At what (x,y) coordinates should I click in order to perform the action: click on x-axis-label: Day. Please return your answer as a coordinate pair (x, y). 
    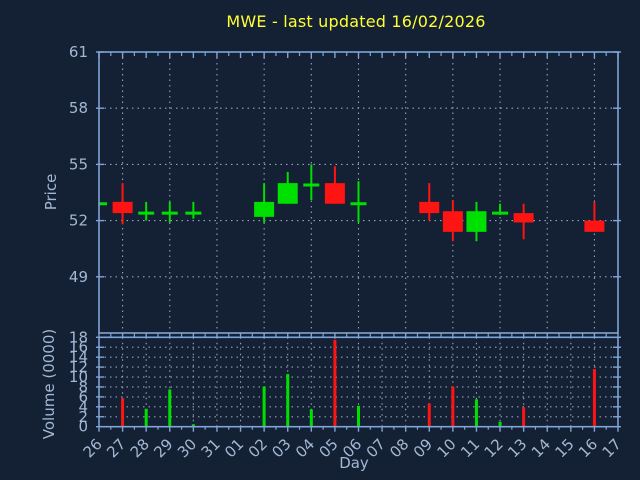
    Looking at the image, I should click on (354, 463).